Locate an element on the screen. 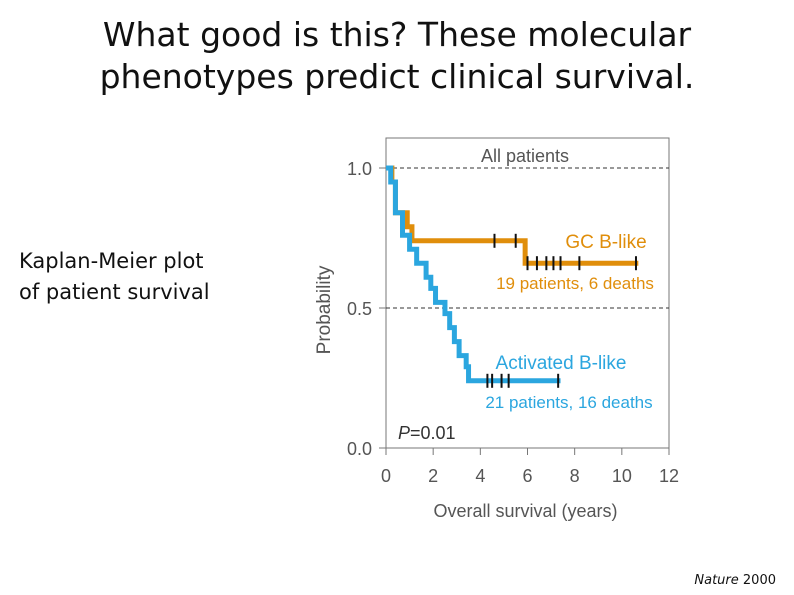  x-tick-label: 10 is located at coordinates (622, 476).